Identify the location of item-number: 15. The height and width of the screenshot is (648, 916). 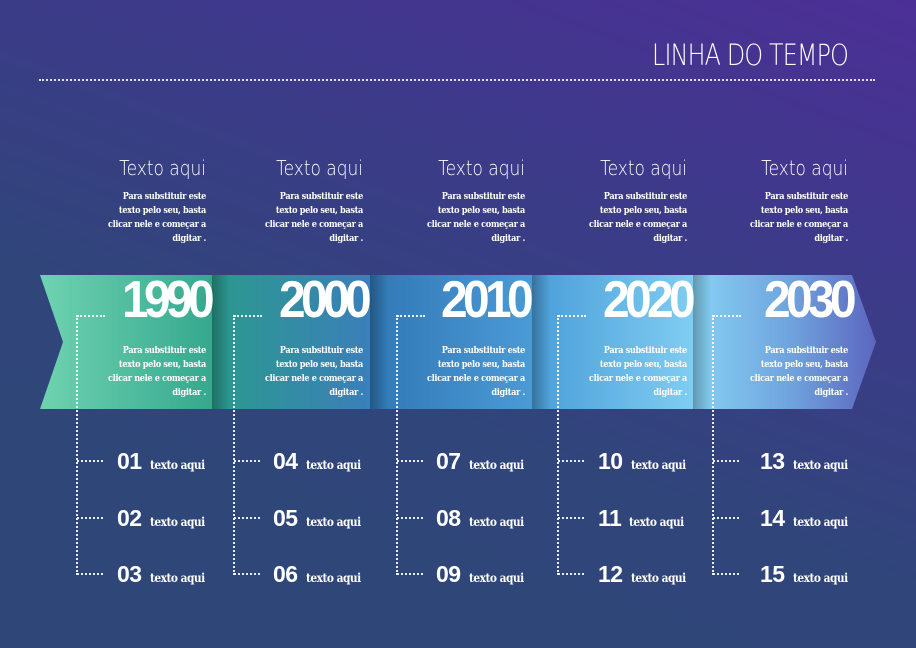
(772, 574).